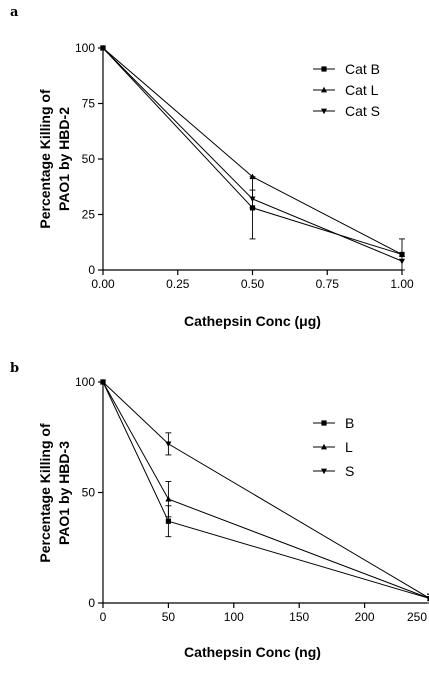 This screenshot has height=687, width=429. Describe the element at coordinates (169, 617) in the screenshot. I see `x-tick-label: 50` at that location.